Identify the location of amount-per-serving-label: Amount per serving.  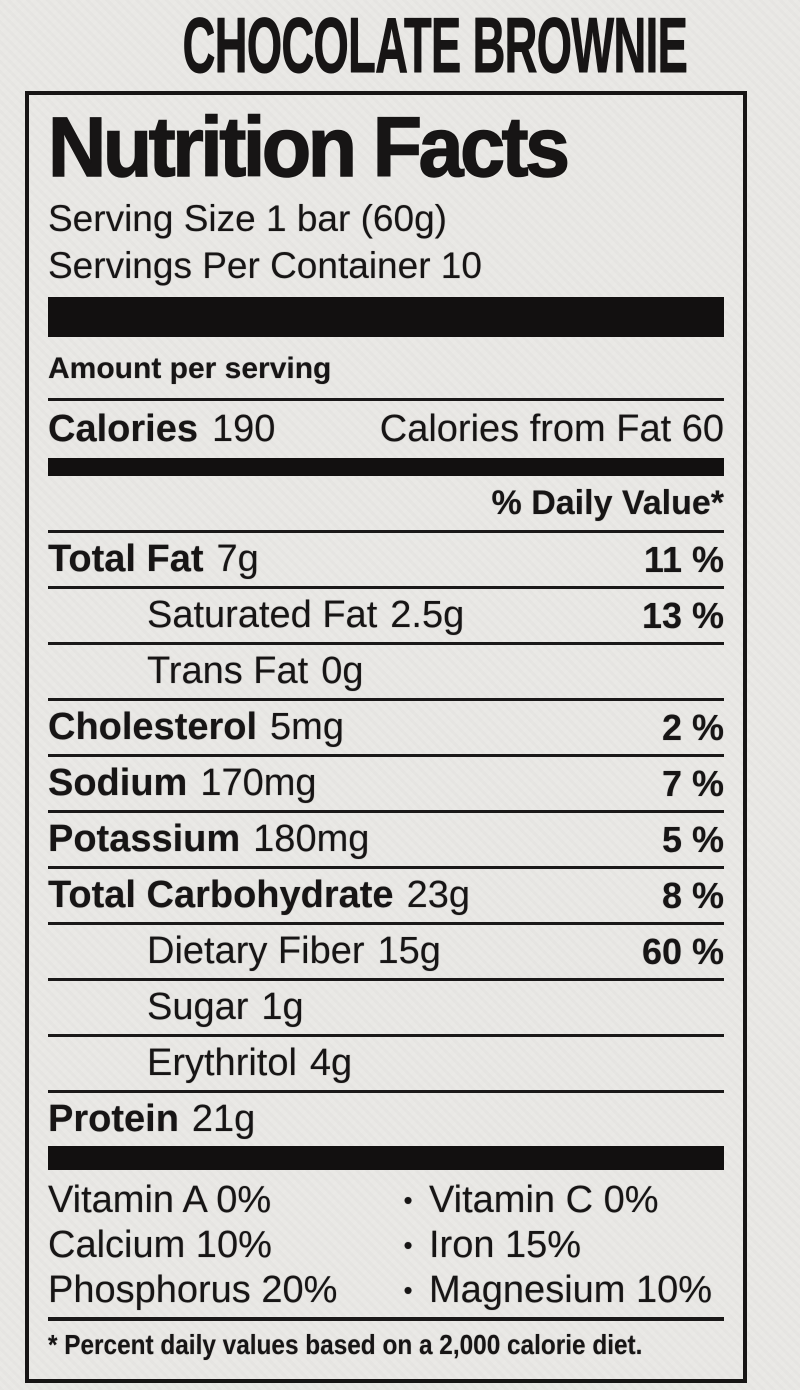
(190, 368).